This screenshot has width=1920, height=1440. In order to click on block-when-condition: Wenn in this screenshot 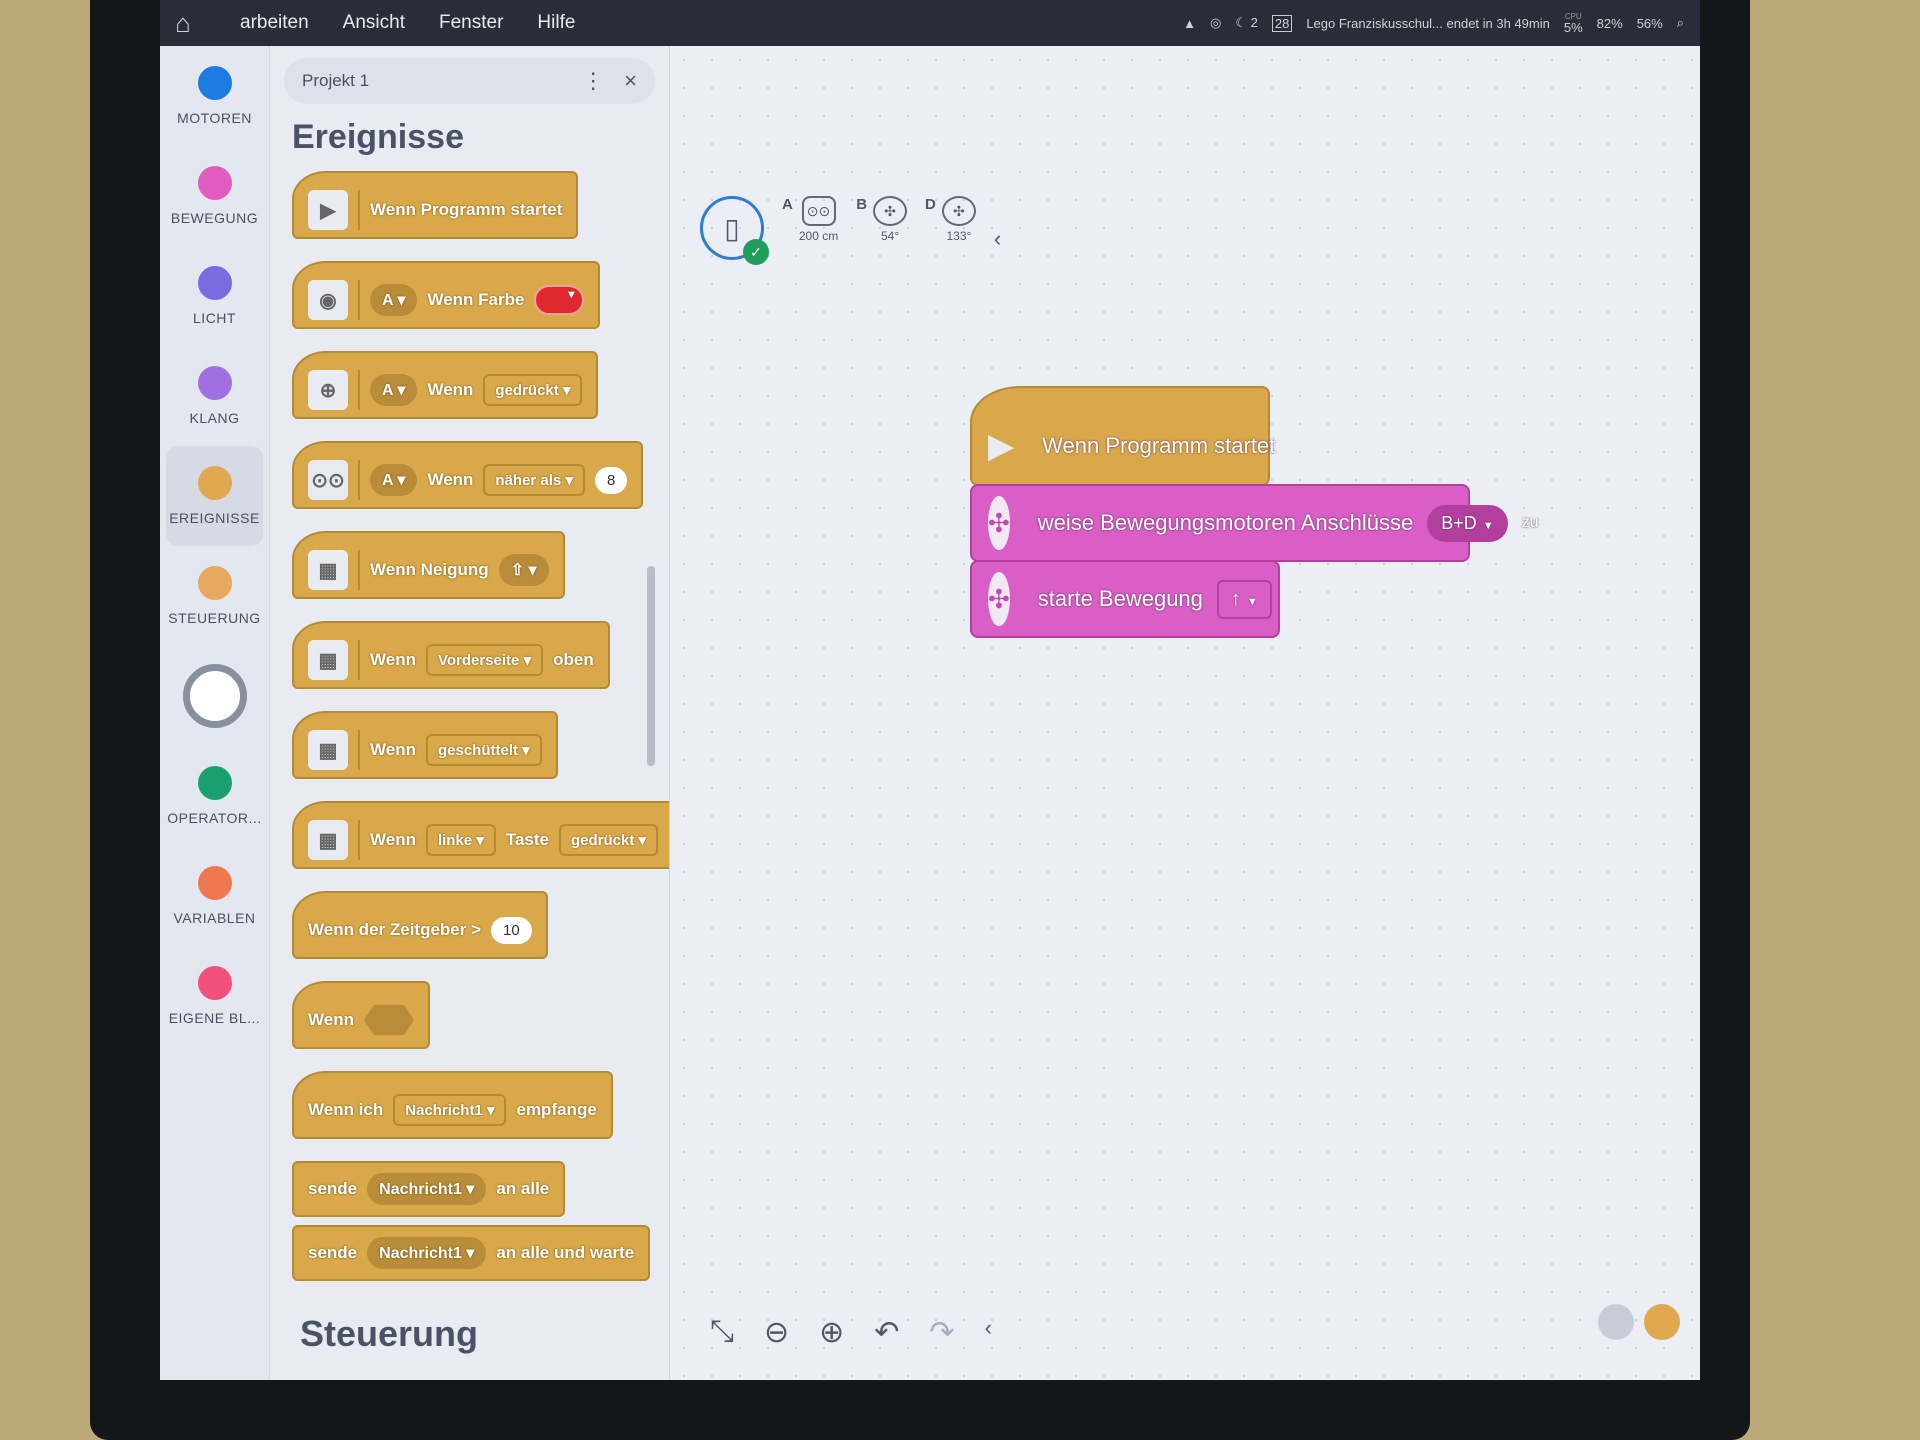, I will do `click(361, 1015)`.